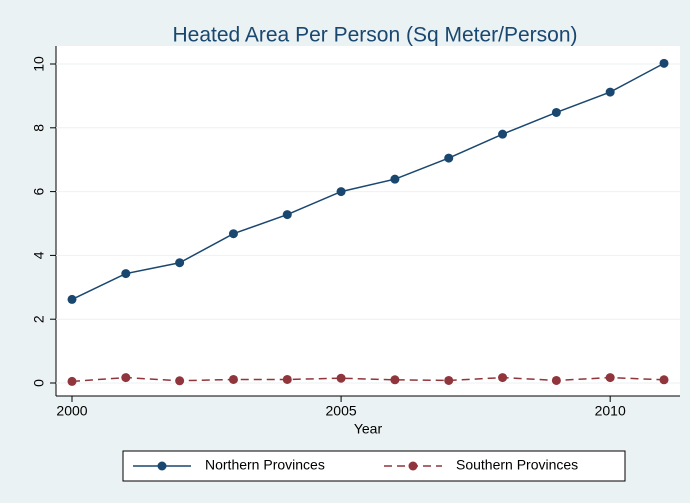  What do you see at coordinates (517, 465) in the screenshot?
I see `legend-label: Southern Provinces` at bounding box center [517, 465].